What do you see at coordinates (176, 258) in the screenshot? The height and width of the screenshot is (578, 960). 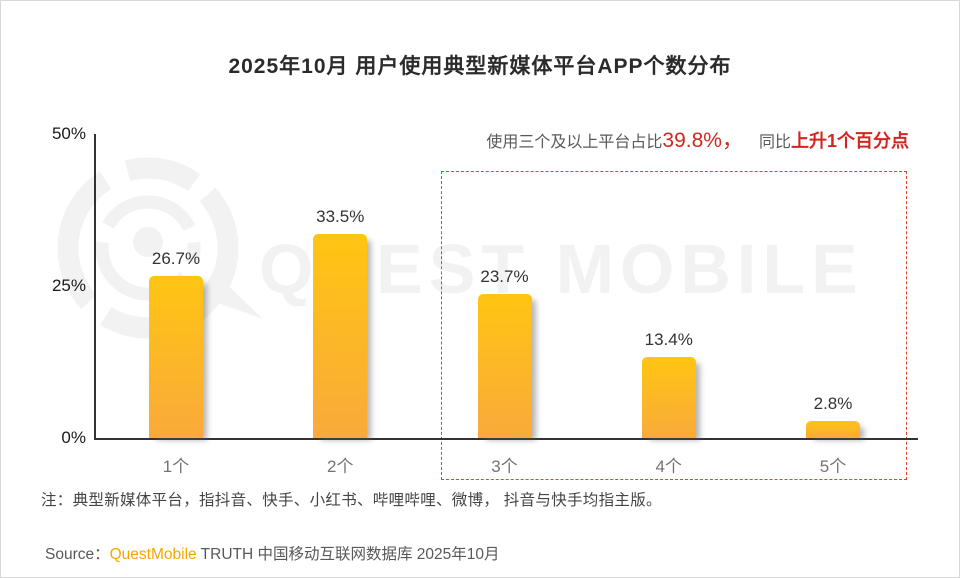 I see `bar-value-label-1个: 26.7%` at bounding box center [176, 258].